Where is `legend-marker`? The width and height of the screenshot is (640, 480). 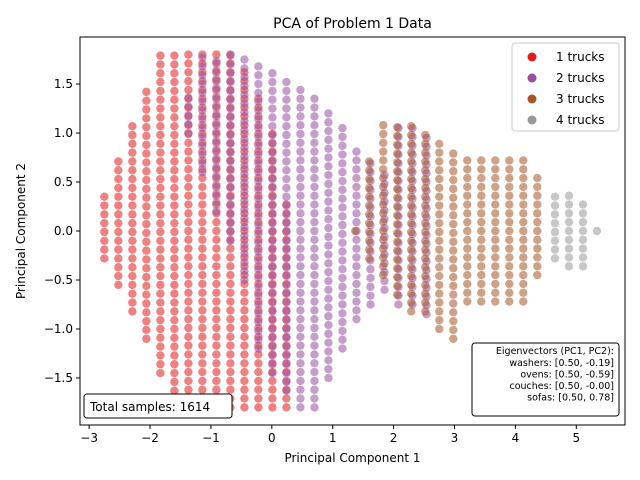
legend-marker is located at coordinates (532, 57).